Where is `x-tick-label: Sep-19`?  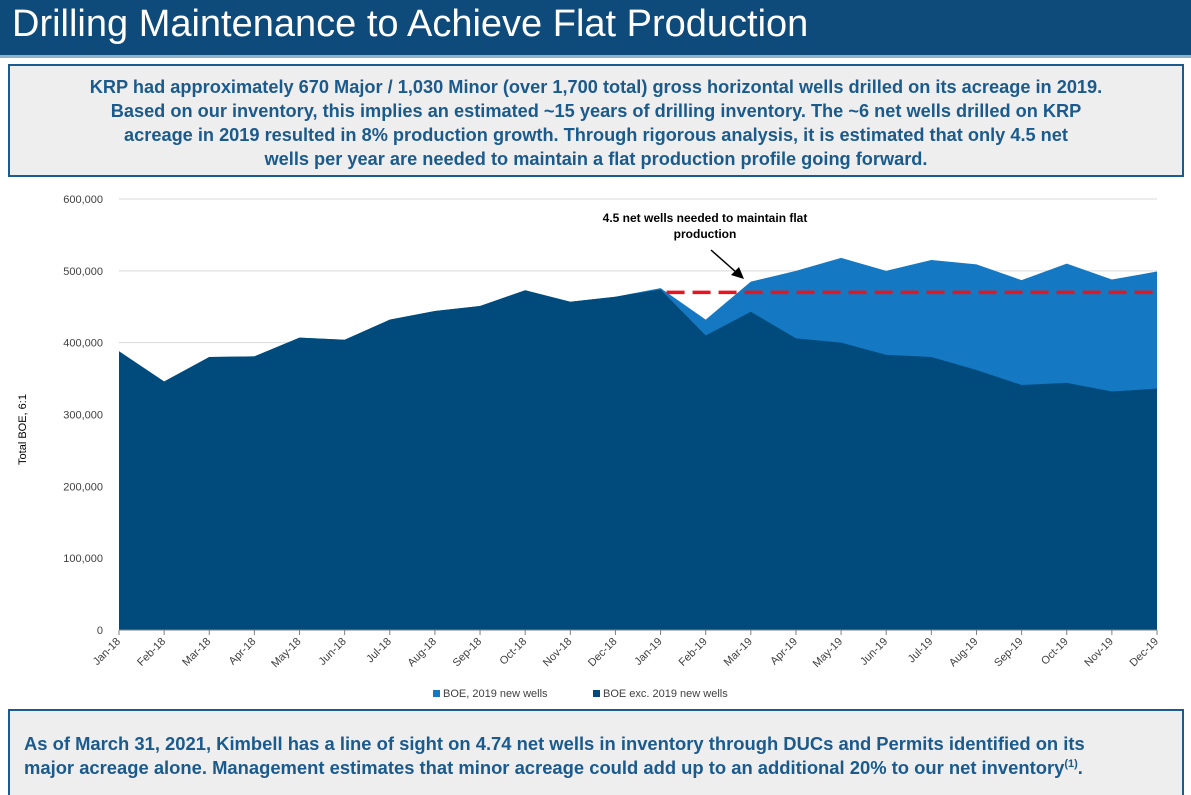 x-tick-label: Sep-19 is located at coordinates (1009, 653).